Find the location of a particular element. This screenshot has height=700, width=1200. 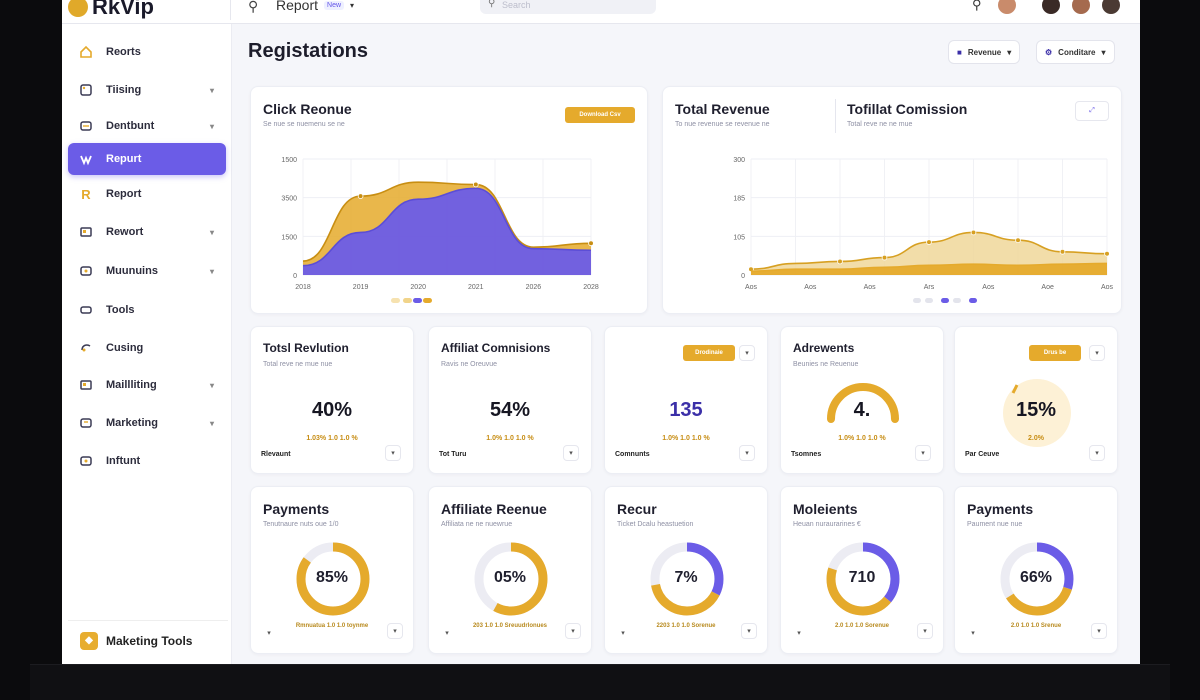

sidebar-item-marketing: Marketing ▾ is located at coordinates (147, 423).